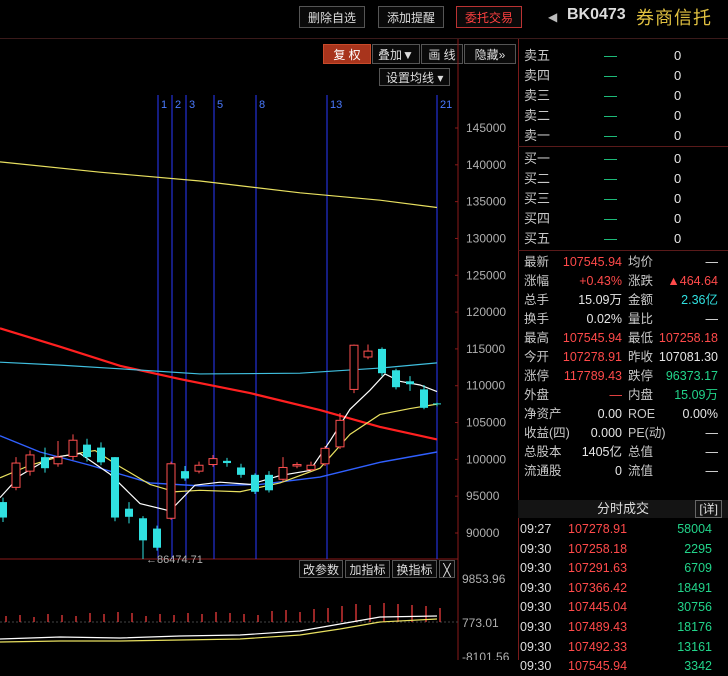 Image resolution: width=728 pixels, height=676 pixels. I want to click on y-tick-label: 120000, so click(486, 312).